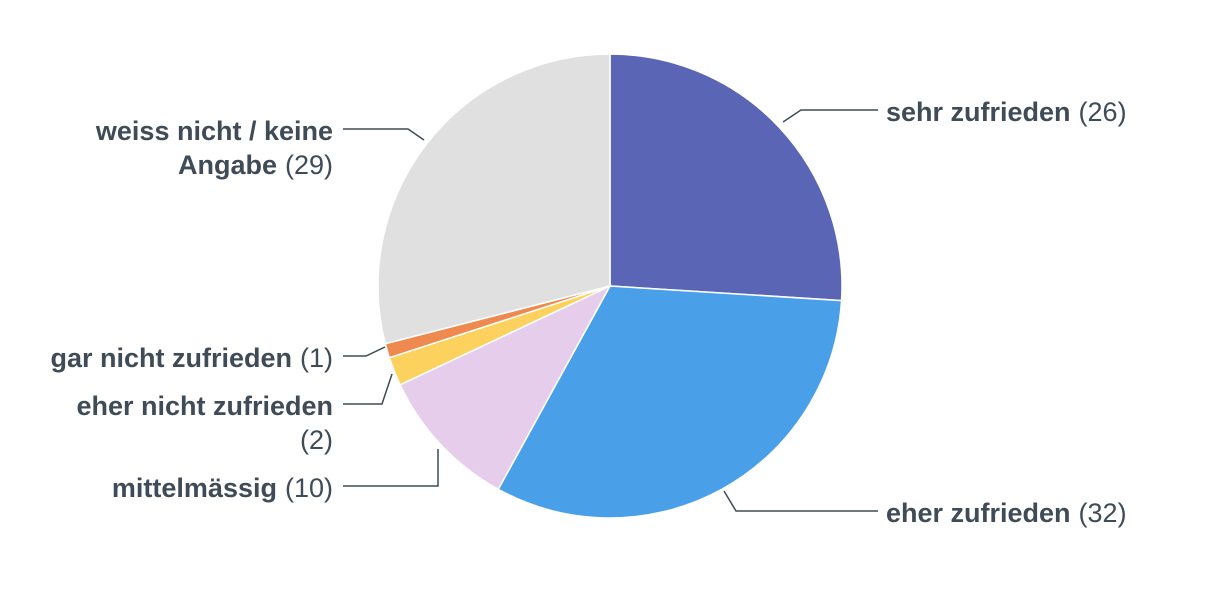 The width and height of the screenshot is (1220, 592). I want to click on label-sehr-zufrieden: sehr zufrieden (26), so click(1006, 112).